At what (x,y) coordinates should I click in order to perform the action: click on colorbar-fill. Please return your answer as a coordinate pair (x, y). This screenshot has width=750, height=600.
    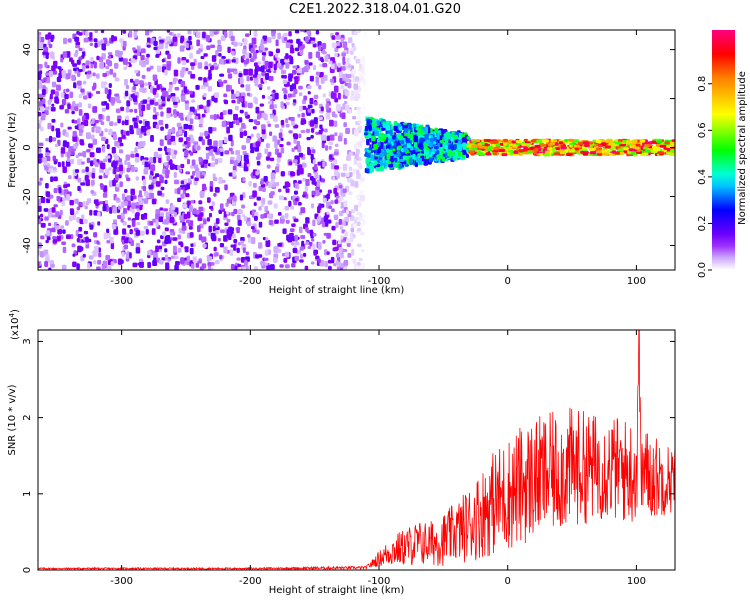
    Looking at the image, I should click on (723, 150).